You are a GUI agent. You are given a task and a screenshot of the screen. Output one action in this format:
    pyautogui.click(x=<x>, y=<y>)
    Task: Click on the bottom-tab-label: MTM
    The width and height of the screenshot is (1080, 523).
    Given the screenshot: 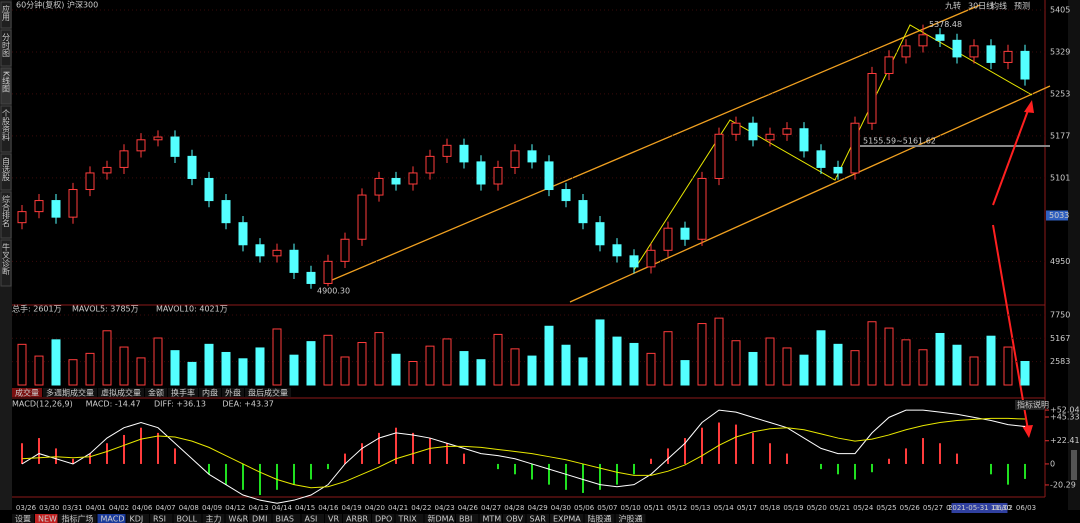 What is the action you would take?
    pyautogui.click(x=492, y=519)
    